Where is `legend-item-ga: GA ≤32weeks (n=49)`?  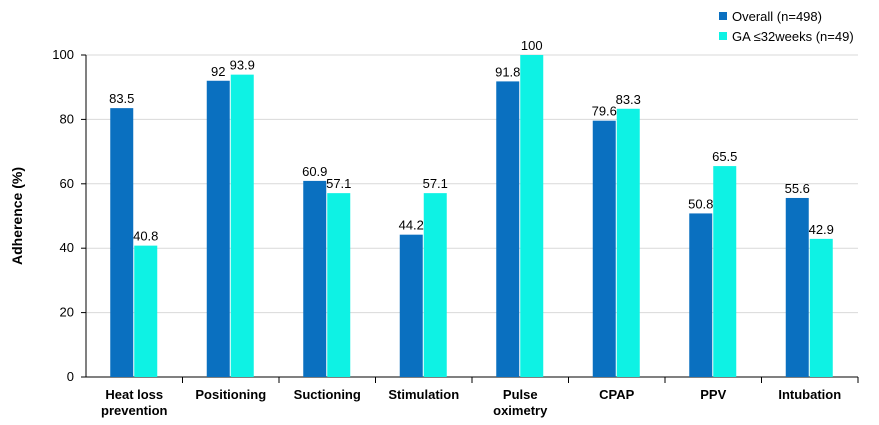
legend-item-ga: GA ≤32weeks (n=49) is located at coordinates (786, 36).